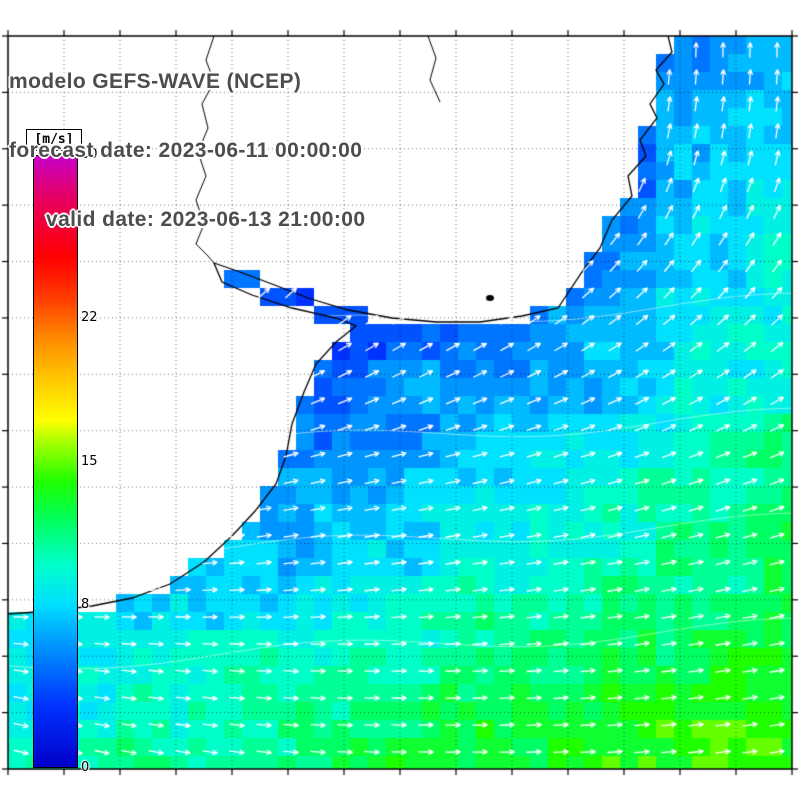  I want to click on title-model-line: modelo GEFS-WAVE (NCEP), so click(155, 81).